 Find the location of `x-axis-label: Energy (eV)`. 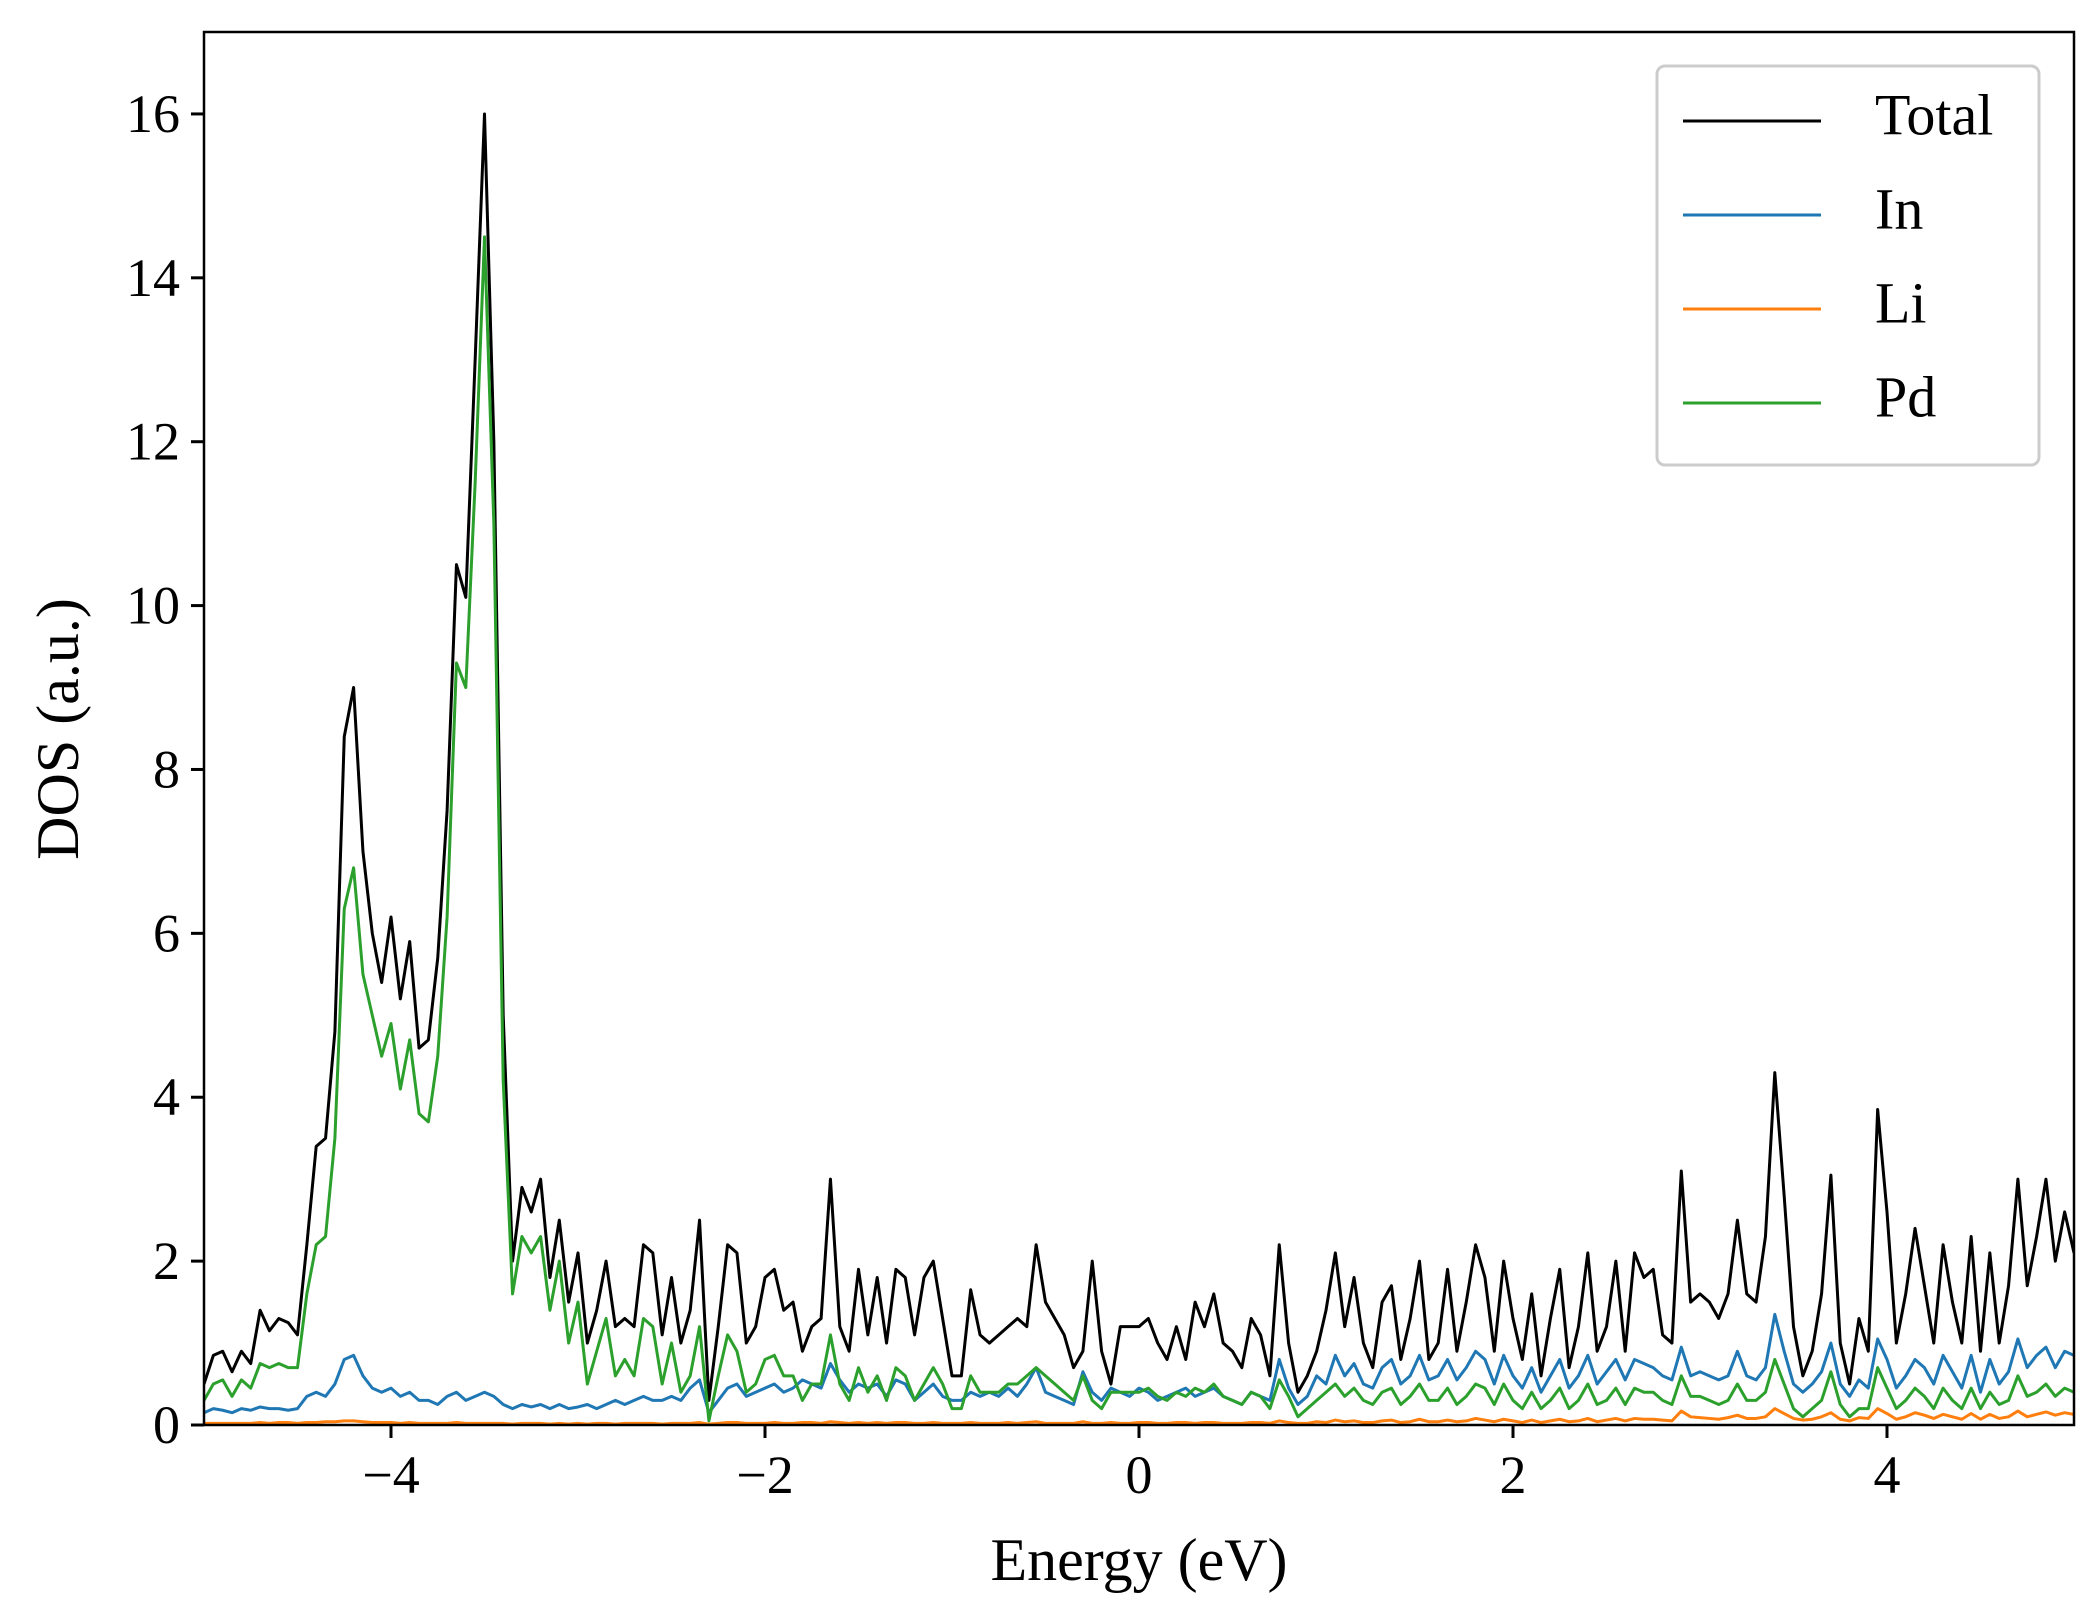

x-axis-label: Energy (eV) is located at coordinates (1138, 1560).